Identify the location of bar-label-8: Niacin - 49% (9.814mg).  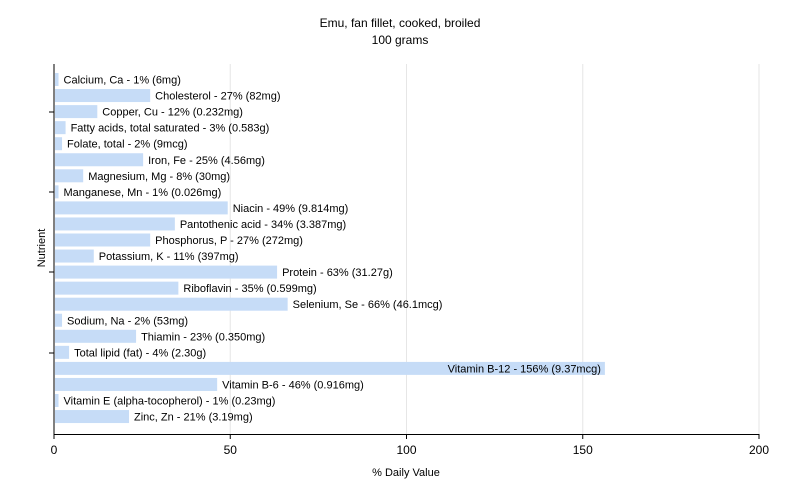
(291, 209).